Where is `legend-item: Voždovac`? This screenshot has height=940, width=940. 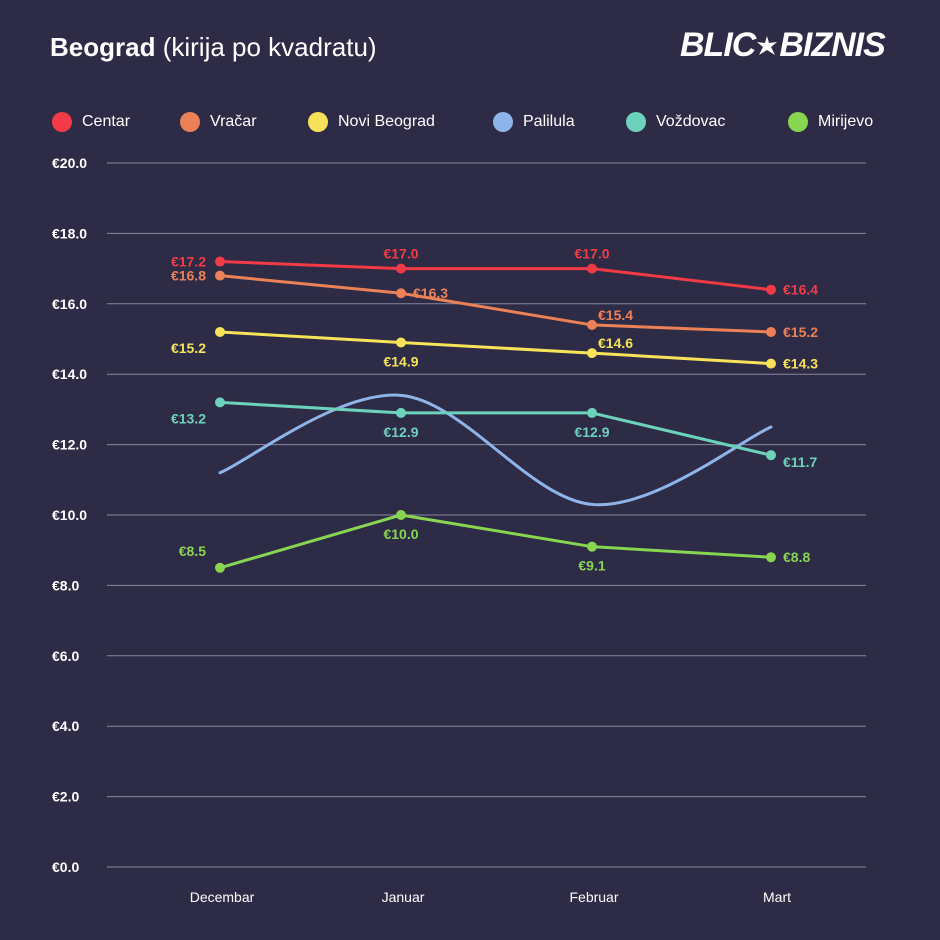
legend-item: Voždovac is located at coordinates (675, 122).